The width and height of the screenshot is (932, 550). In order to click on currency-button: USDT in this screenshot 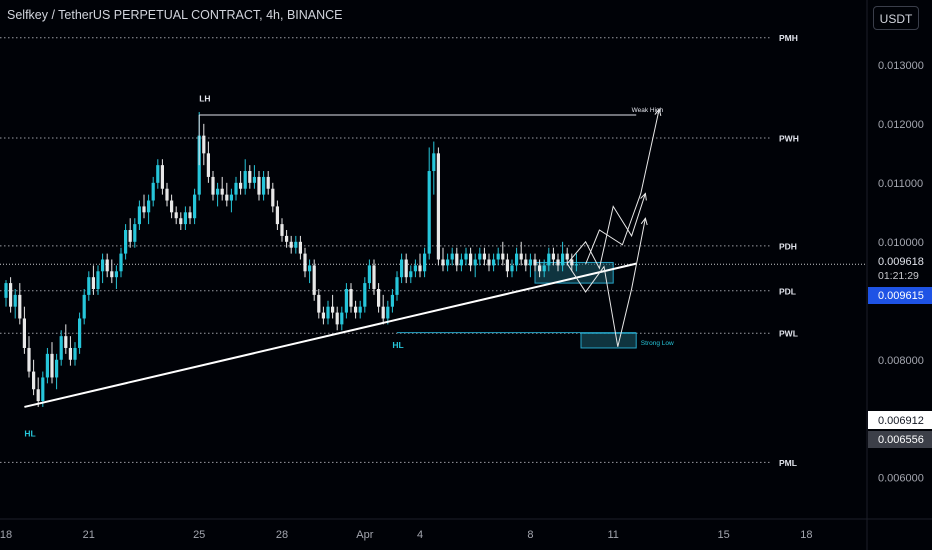, I will do `click(896, 18)`.